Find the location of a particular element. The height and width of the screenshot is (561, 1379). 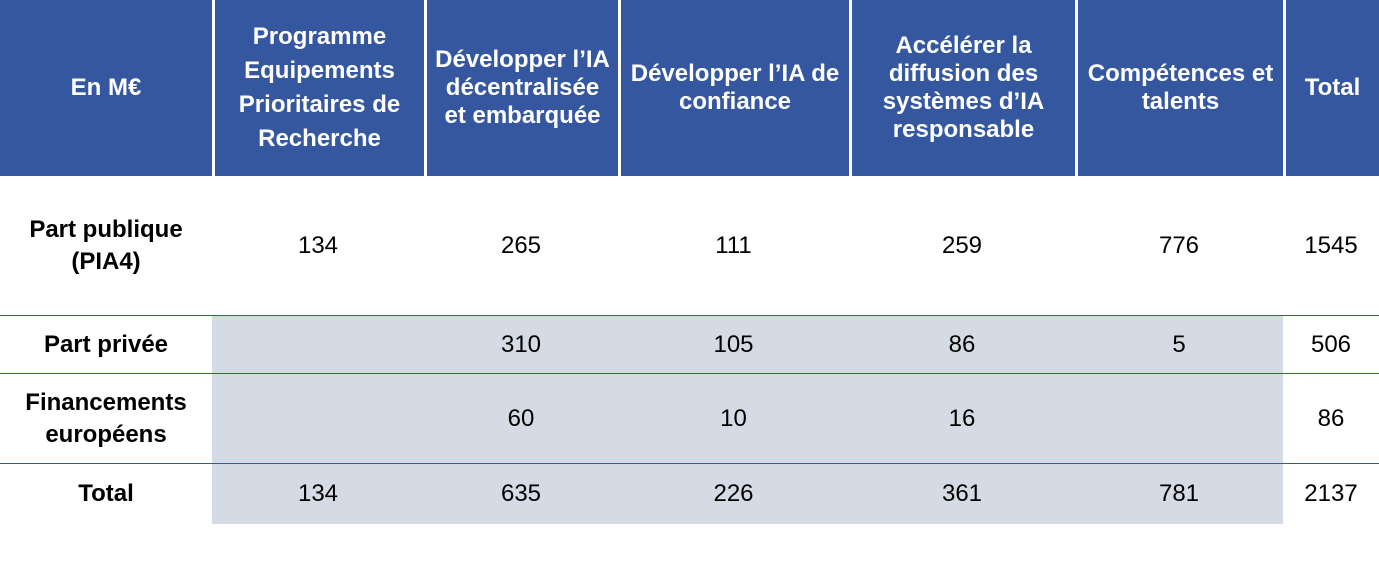

cell-total: 1545 is located at coordinates (1331, 246).